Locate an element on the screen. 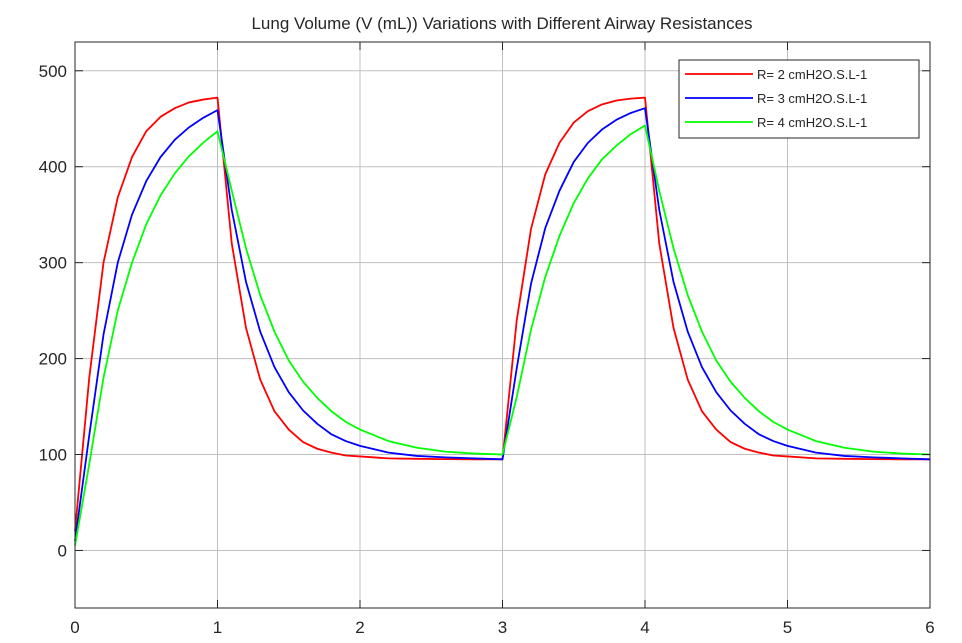 This screenshot has width=962, height=643. legend-label-2: R= 3 cmH2O.S.L-1 is located at coordinates (812, 98).